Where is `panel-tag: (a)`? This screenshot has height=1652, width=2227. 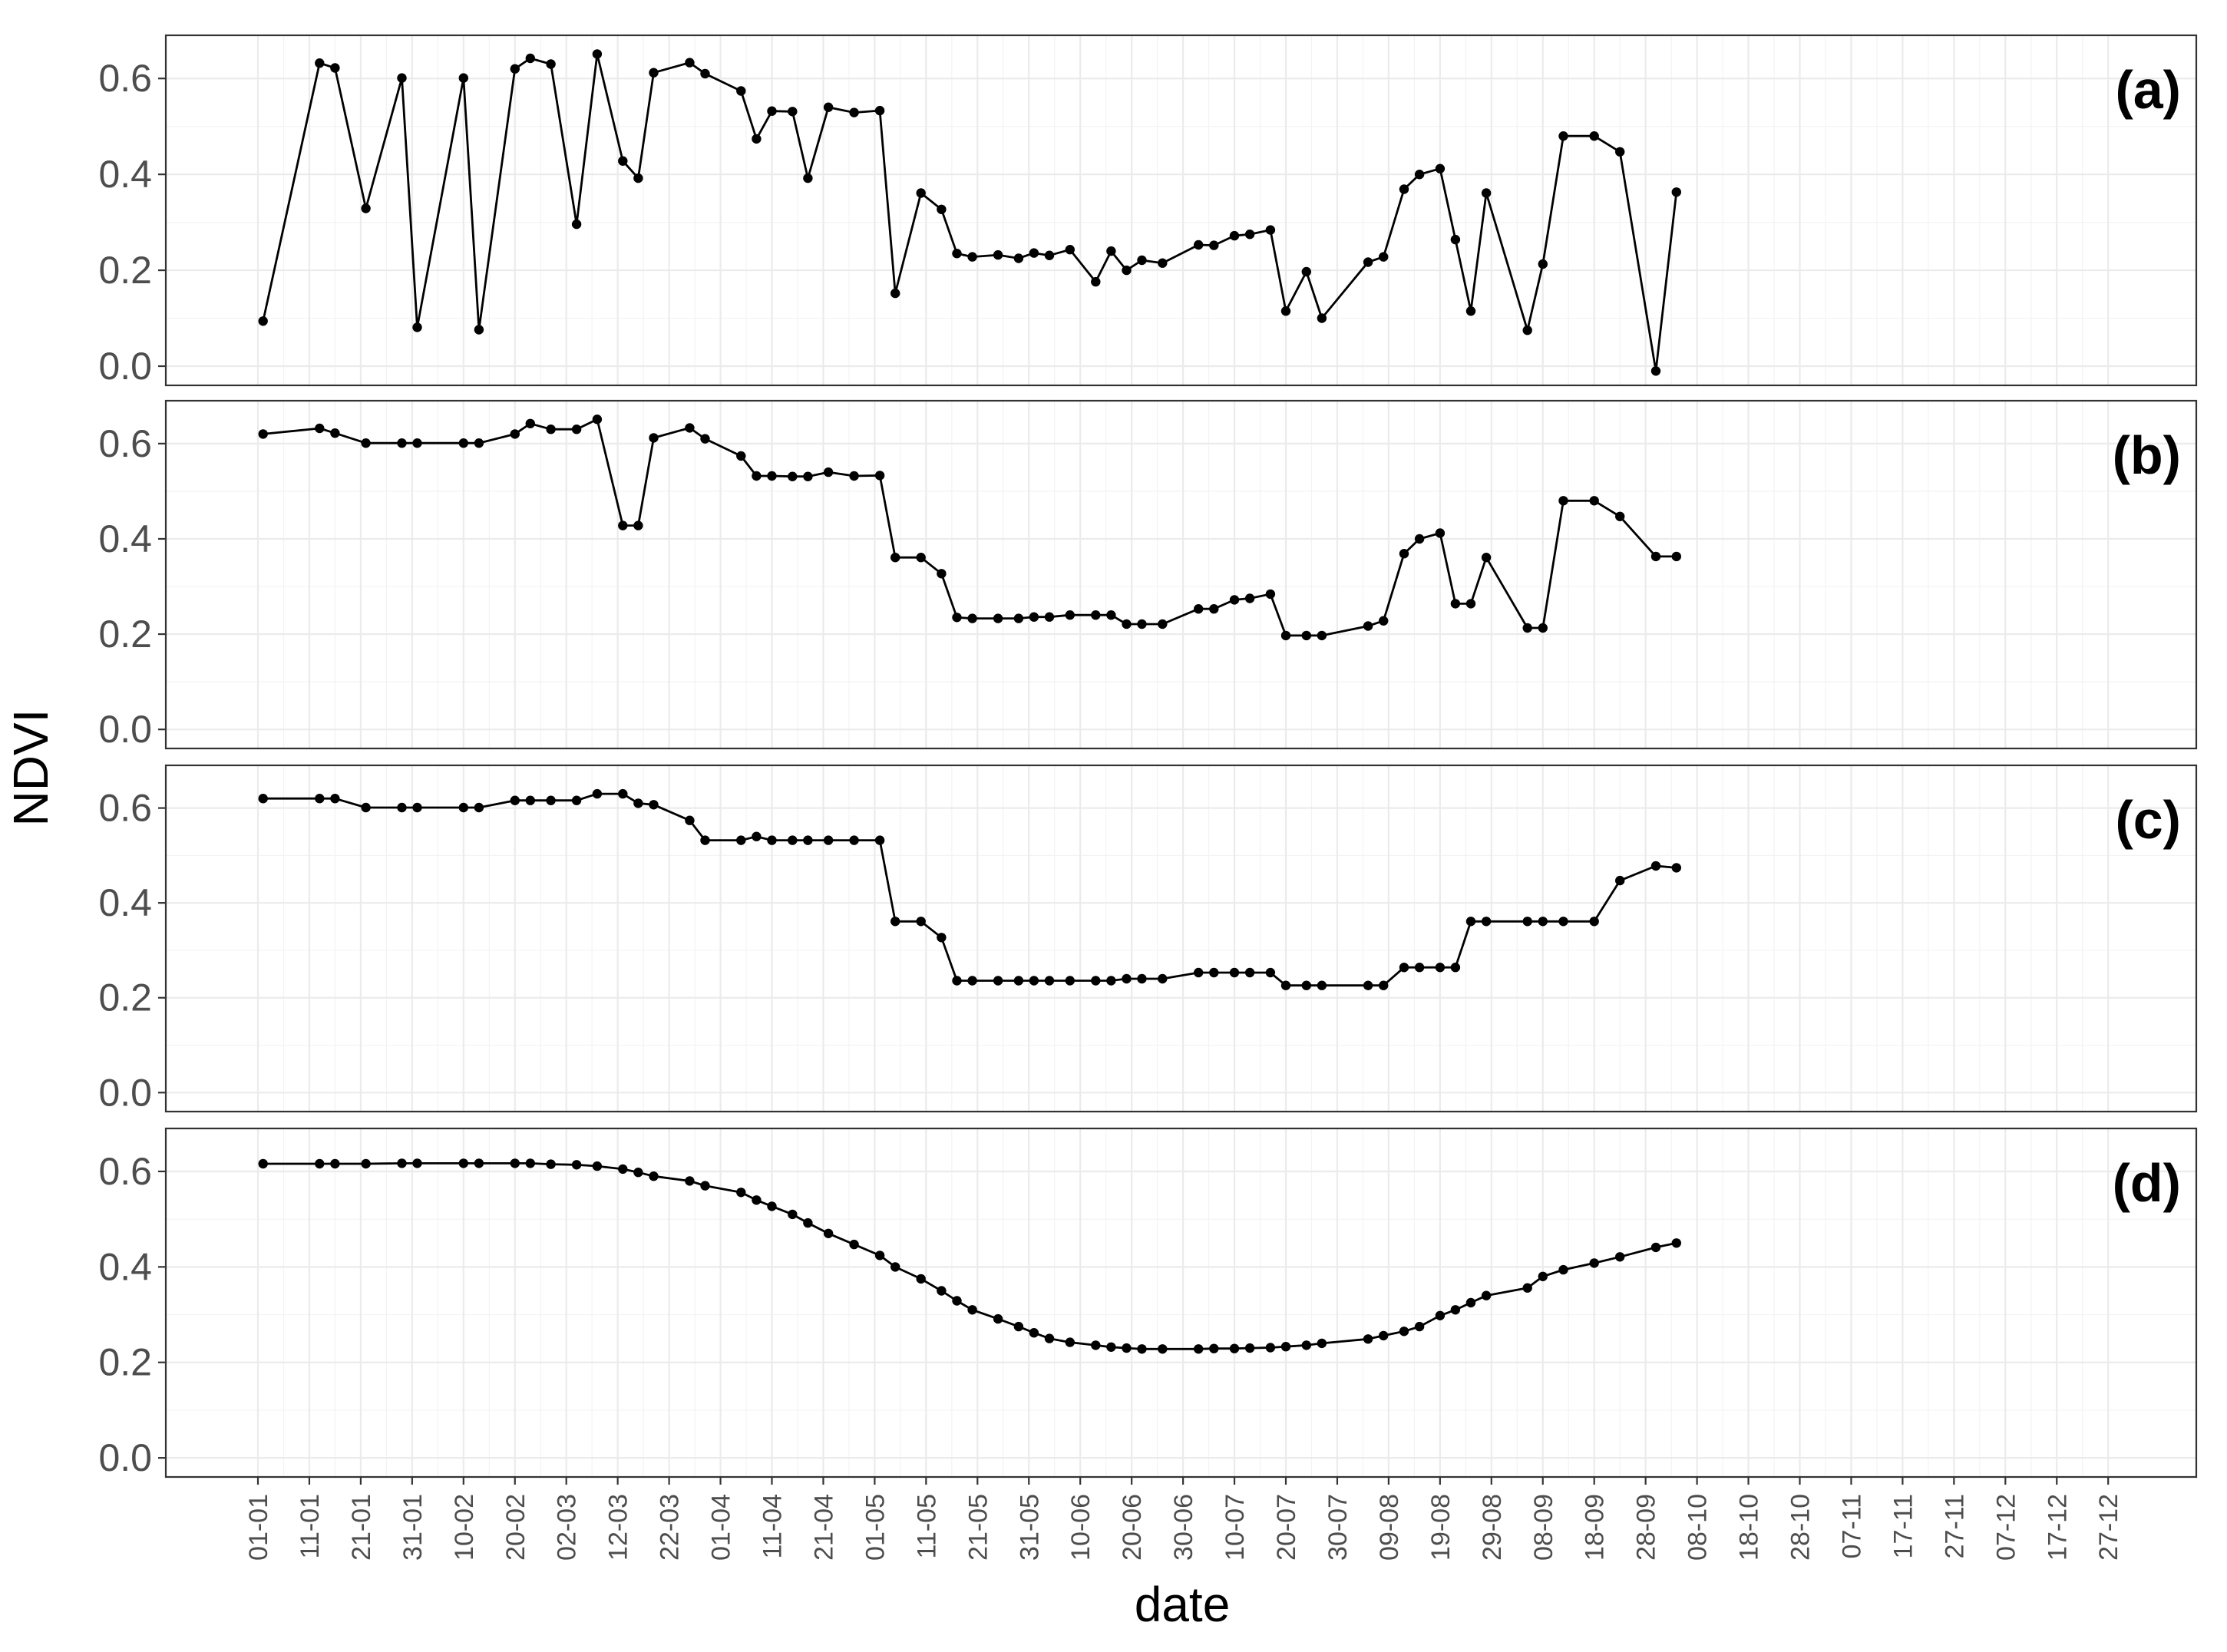
panel-tag: (a) is located at coordinates (2148, 90).